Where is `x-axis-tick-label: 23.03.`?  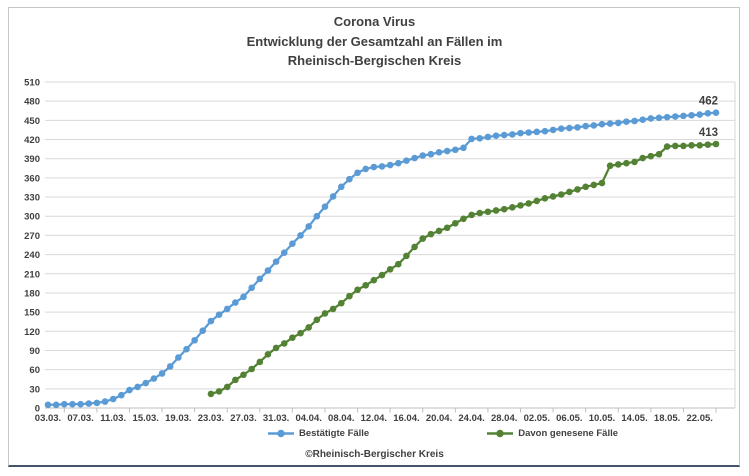 x-axis-tick-label: 23.03. is located at coordinates (211, 418).